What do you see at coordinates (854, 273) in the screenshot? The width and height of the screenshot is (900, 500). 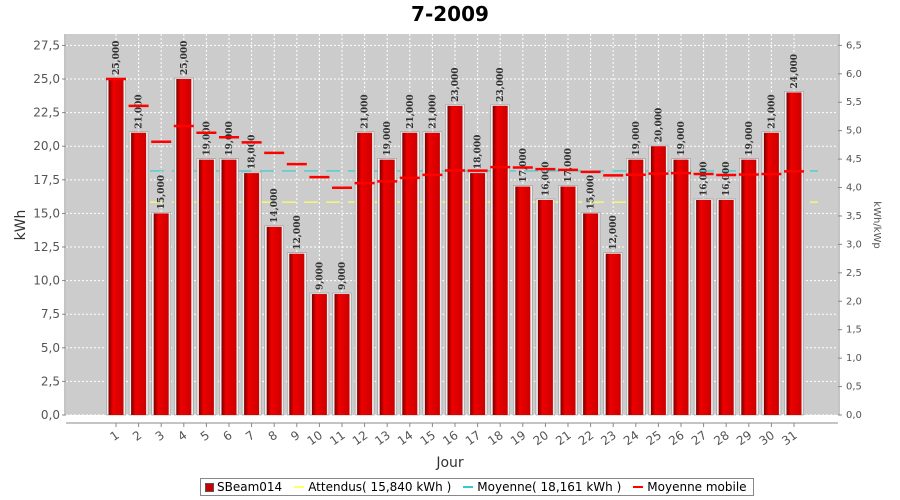 I see `y2-tick-label: 2,5` at bounding box center [854, 273].